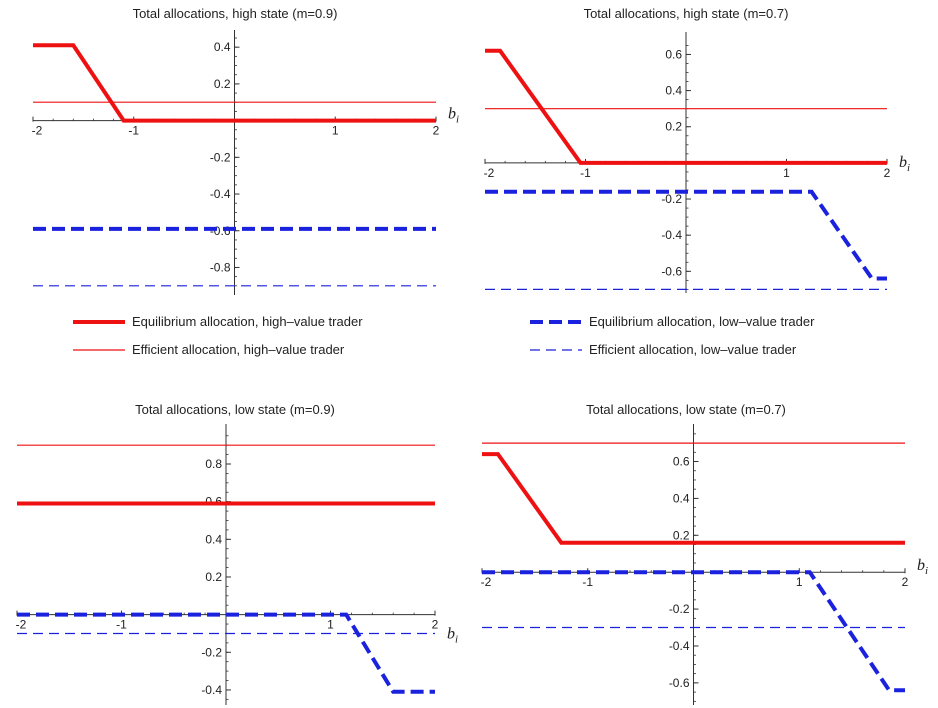  Describe the element at coordinates (693, 349) in the screenshot. I see `legend-label: Efficient allocation, low–value trader` at that location.